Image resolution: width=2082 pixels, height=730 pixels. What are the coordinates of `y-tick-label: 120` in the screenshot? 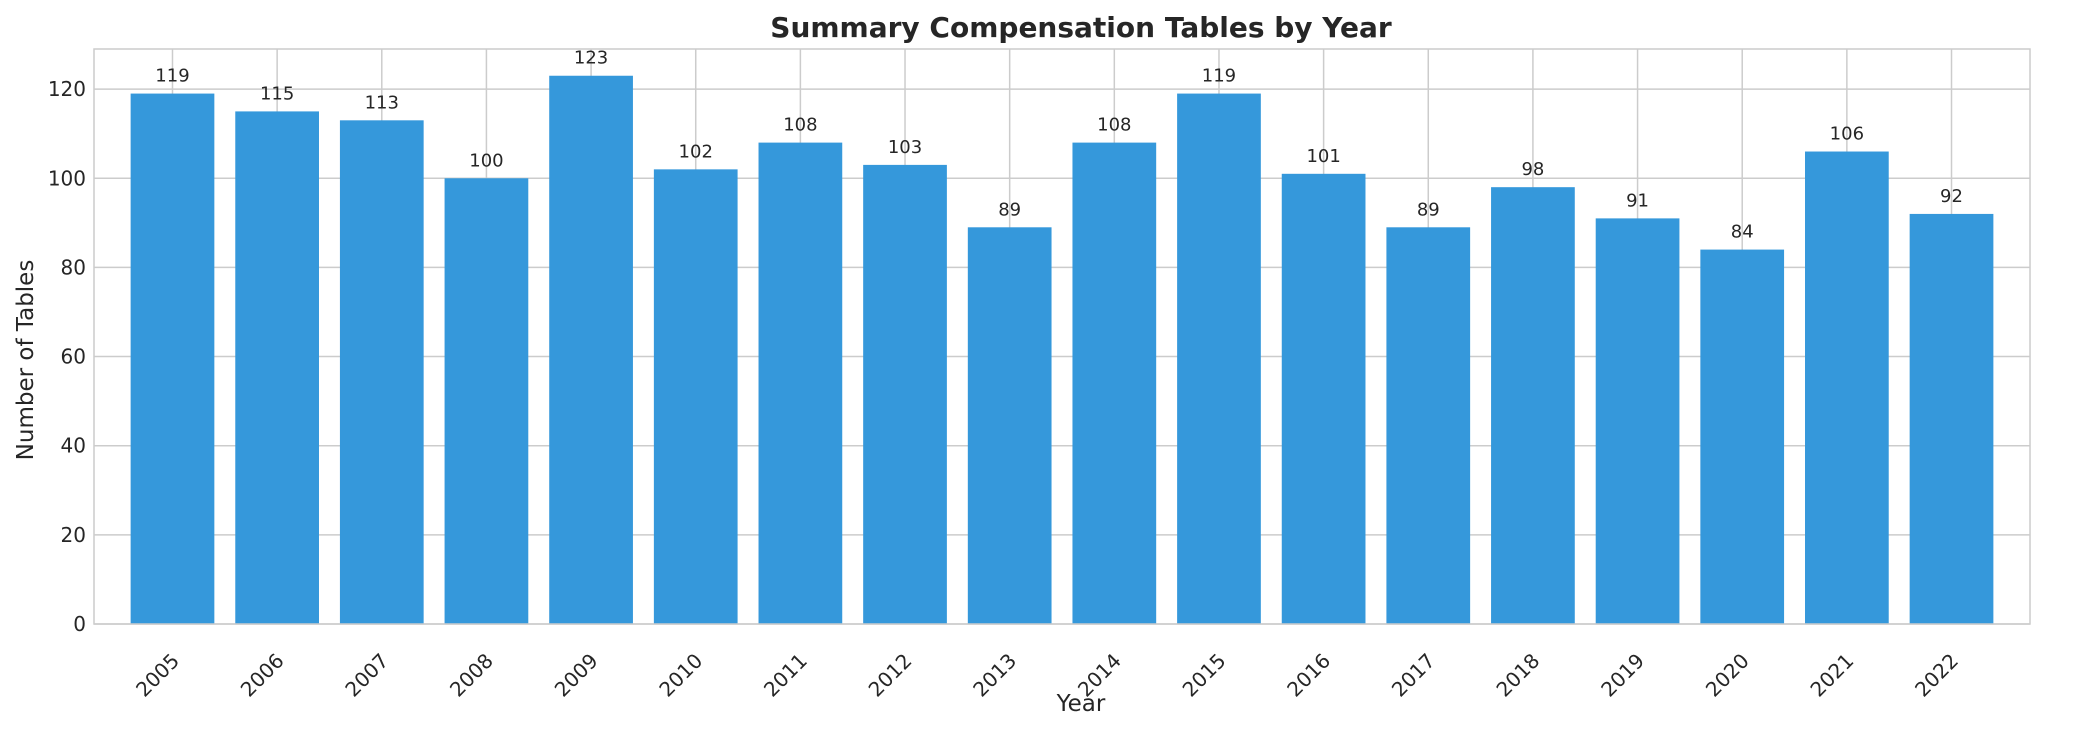 It's located at (67, 89).